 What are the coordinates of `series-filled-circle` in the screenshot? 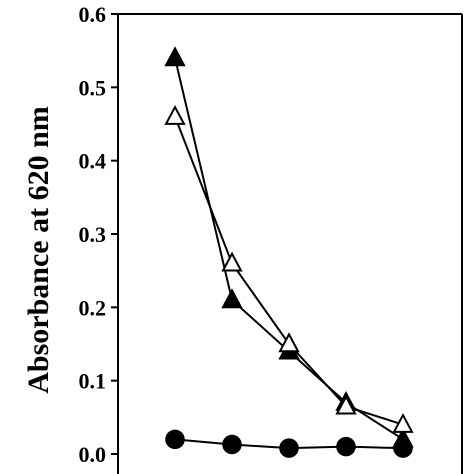 It's located at (289, 443).